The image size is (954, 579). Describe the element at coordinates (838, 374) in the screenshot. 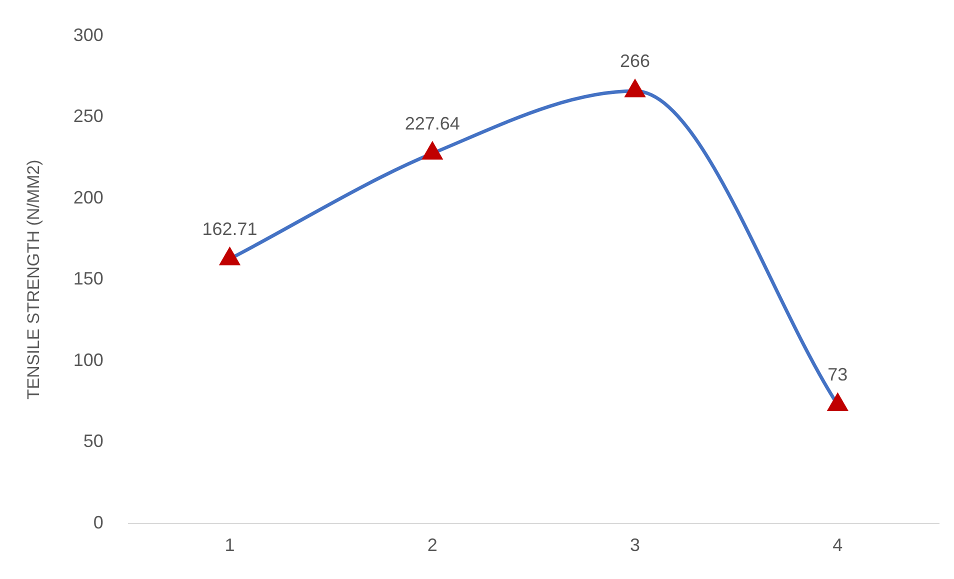

I see `data-label: 73` at that location.